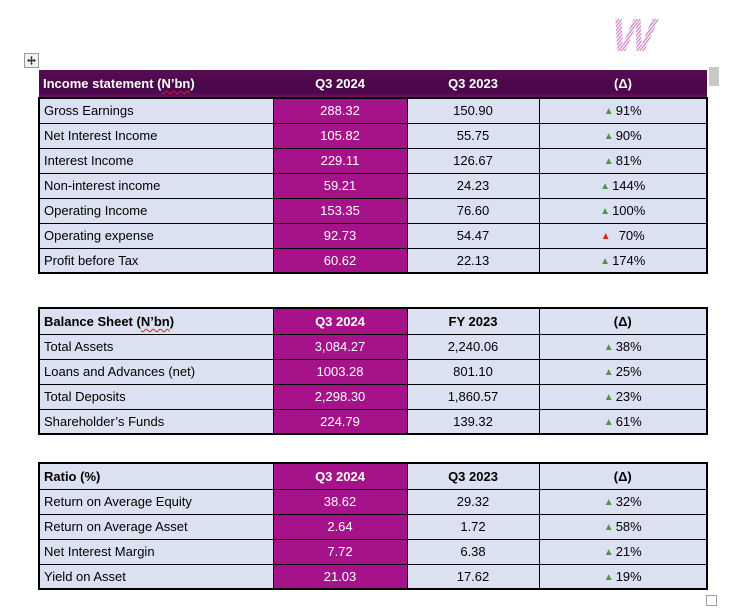 The image size is (756, 614). I want to click on current-period-value: 153.35, so click(340, 210).